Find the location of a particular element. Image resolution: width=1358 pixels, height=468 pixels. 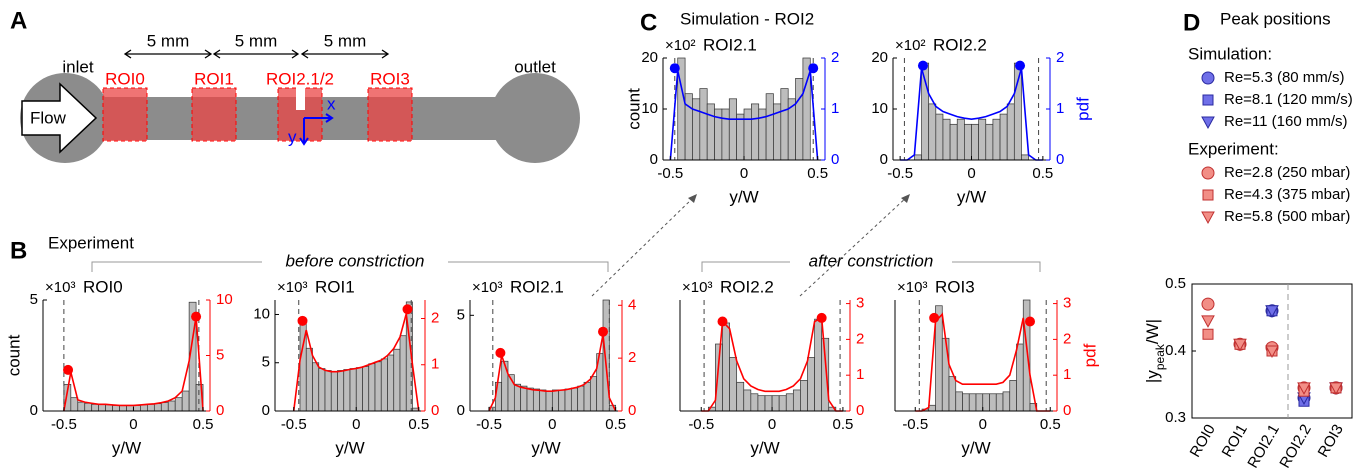

legend-label: Re=5.8 (500 mbar) is located at coordinates (1287, 216).